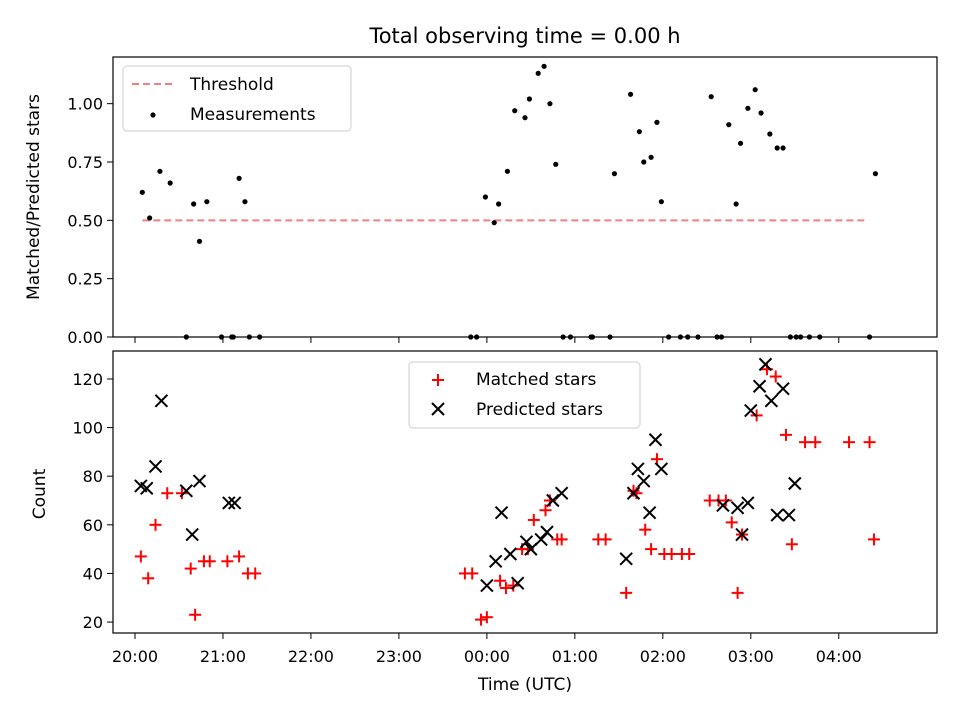 This screenshot has height=720, width=960. Describe the element at coordinates (839, 656) in the screenshot. I see `count-x-tick-label: 04:00` at that location.